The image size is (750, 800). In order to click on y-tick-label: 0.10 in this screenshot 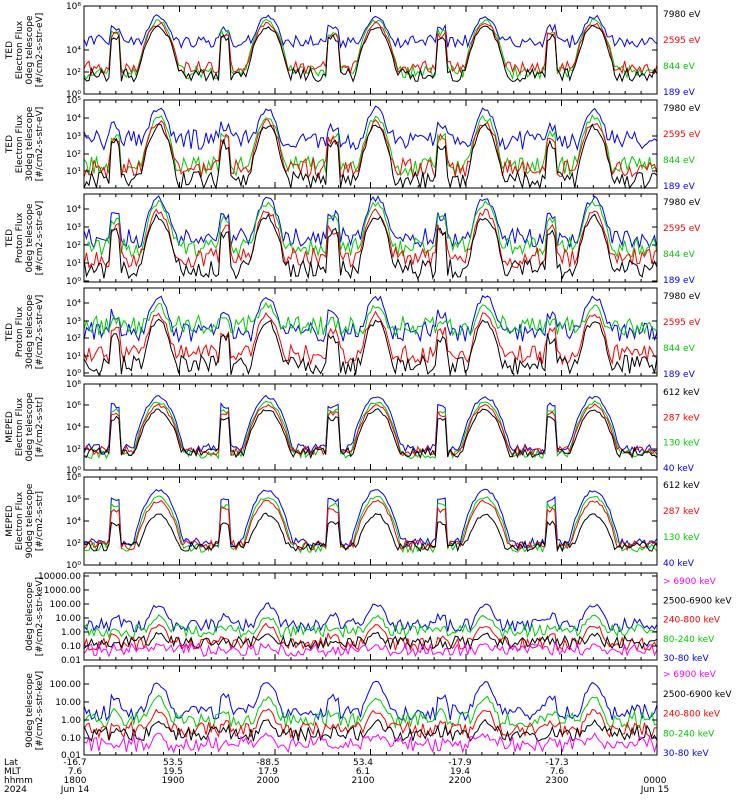, I will do `click(71, 739)`.